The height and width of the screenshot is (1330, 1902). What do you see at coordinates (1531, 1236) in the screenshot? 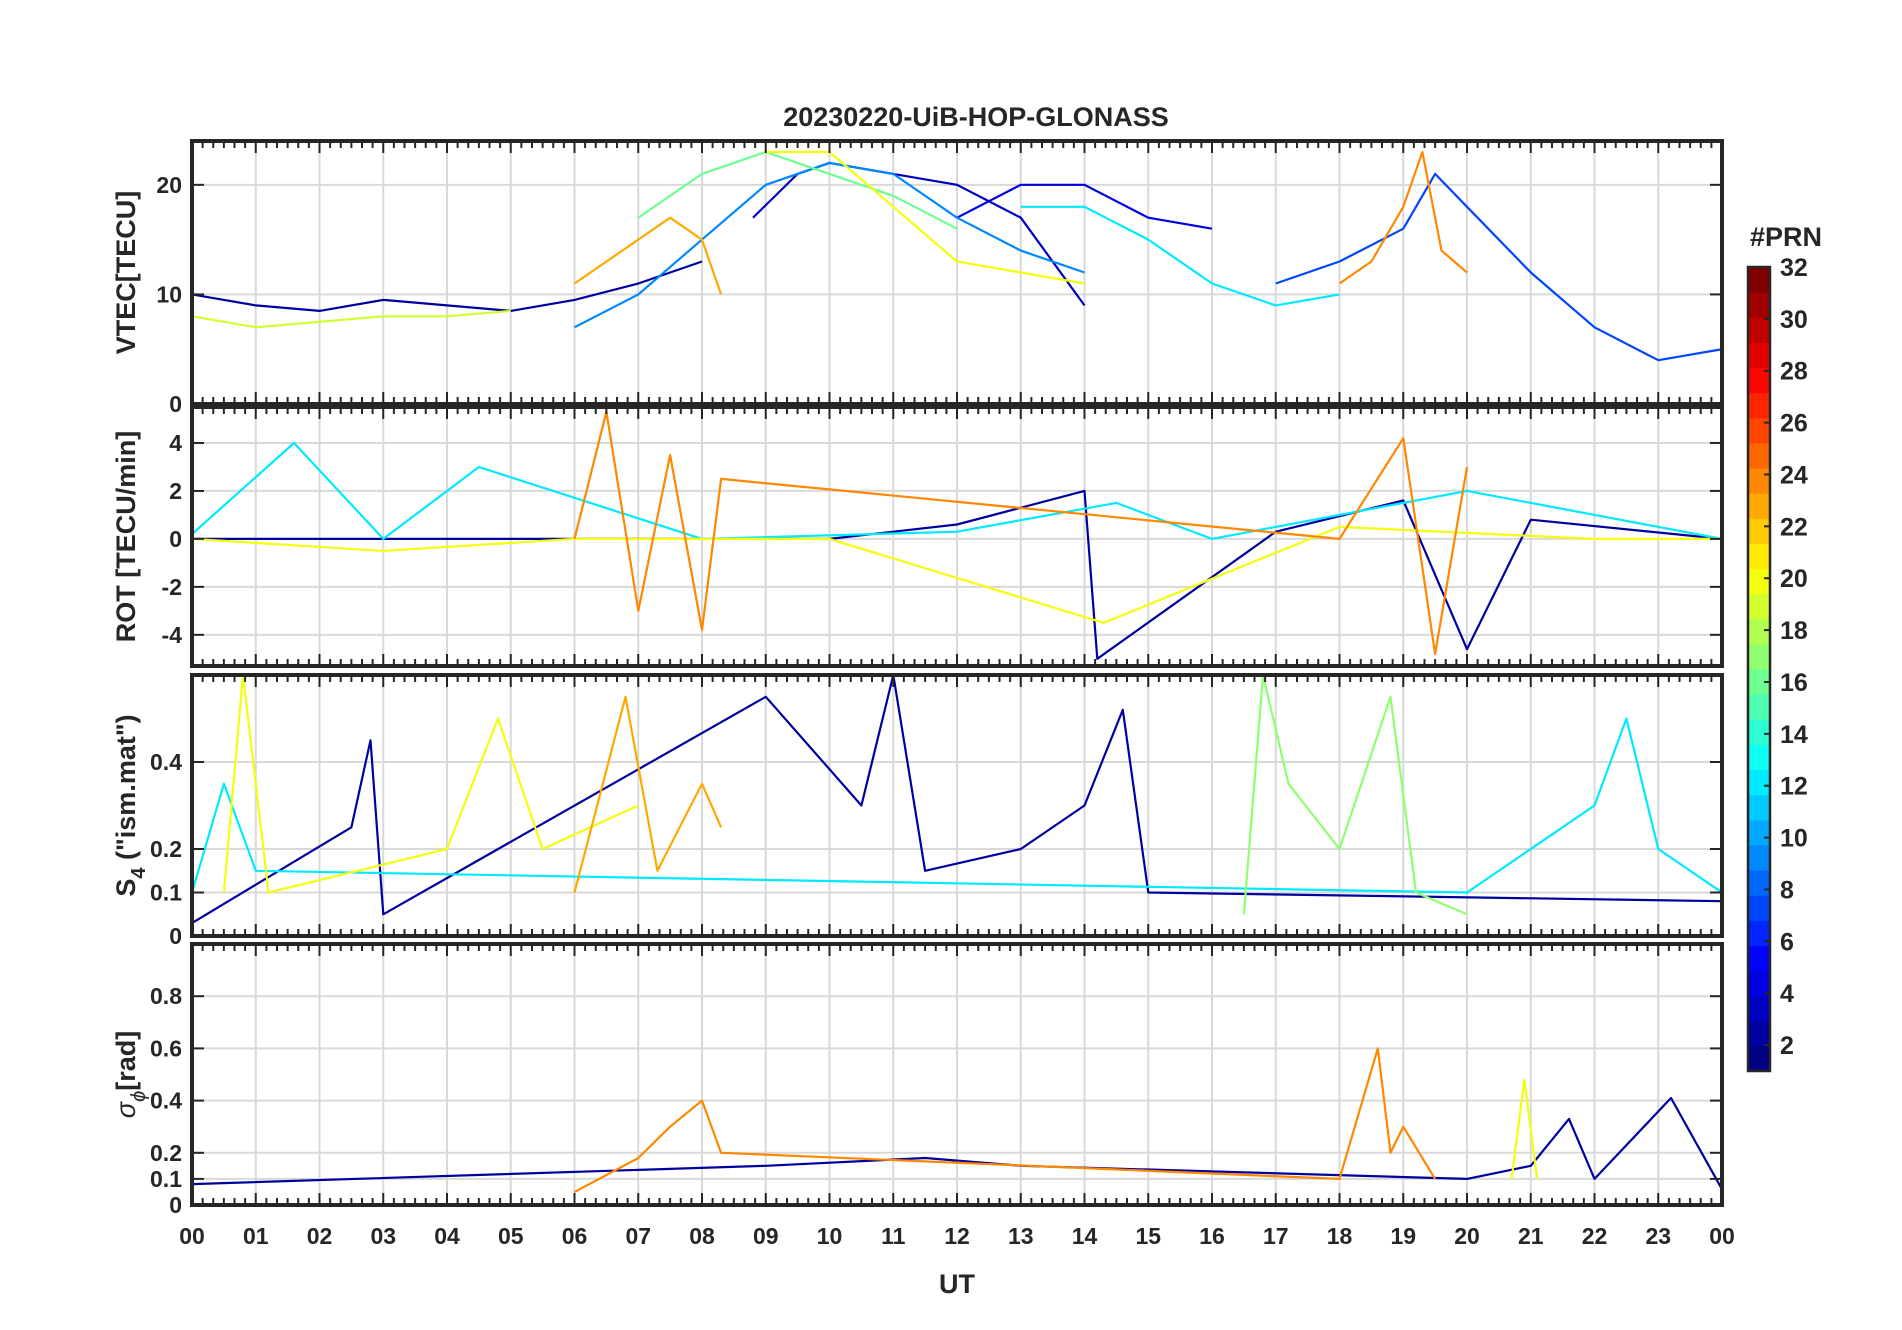
I see `x-tick-label: 21` at bounding box center [1531, 1236].